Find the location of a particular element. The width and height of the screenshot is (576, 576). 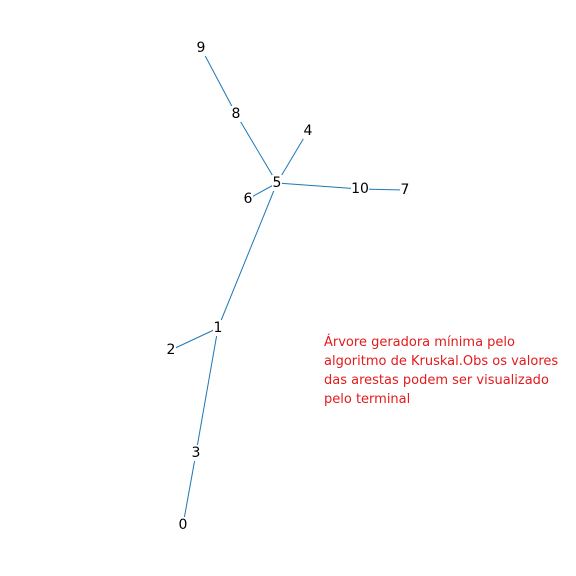

node-label-8: 8 is located at coordinates (236, 114).